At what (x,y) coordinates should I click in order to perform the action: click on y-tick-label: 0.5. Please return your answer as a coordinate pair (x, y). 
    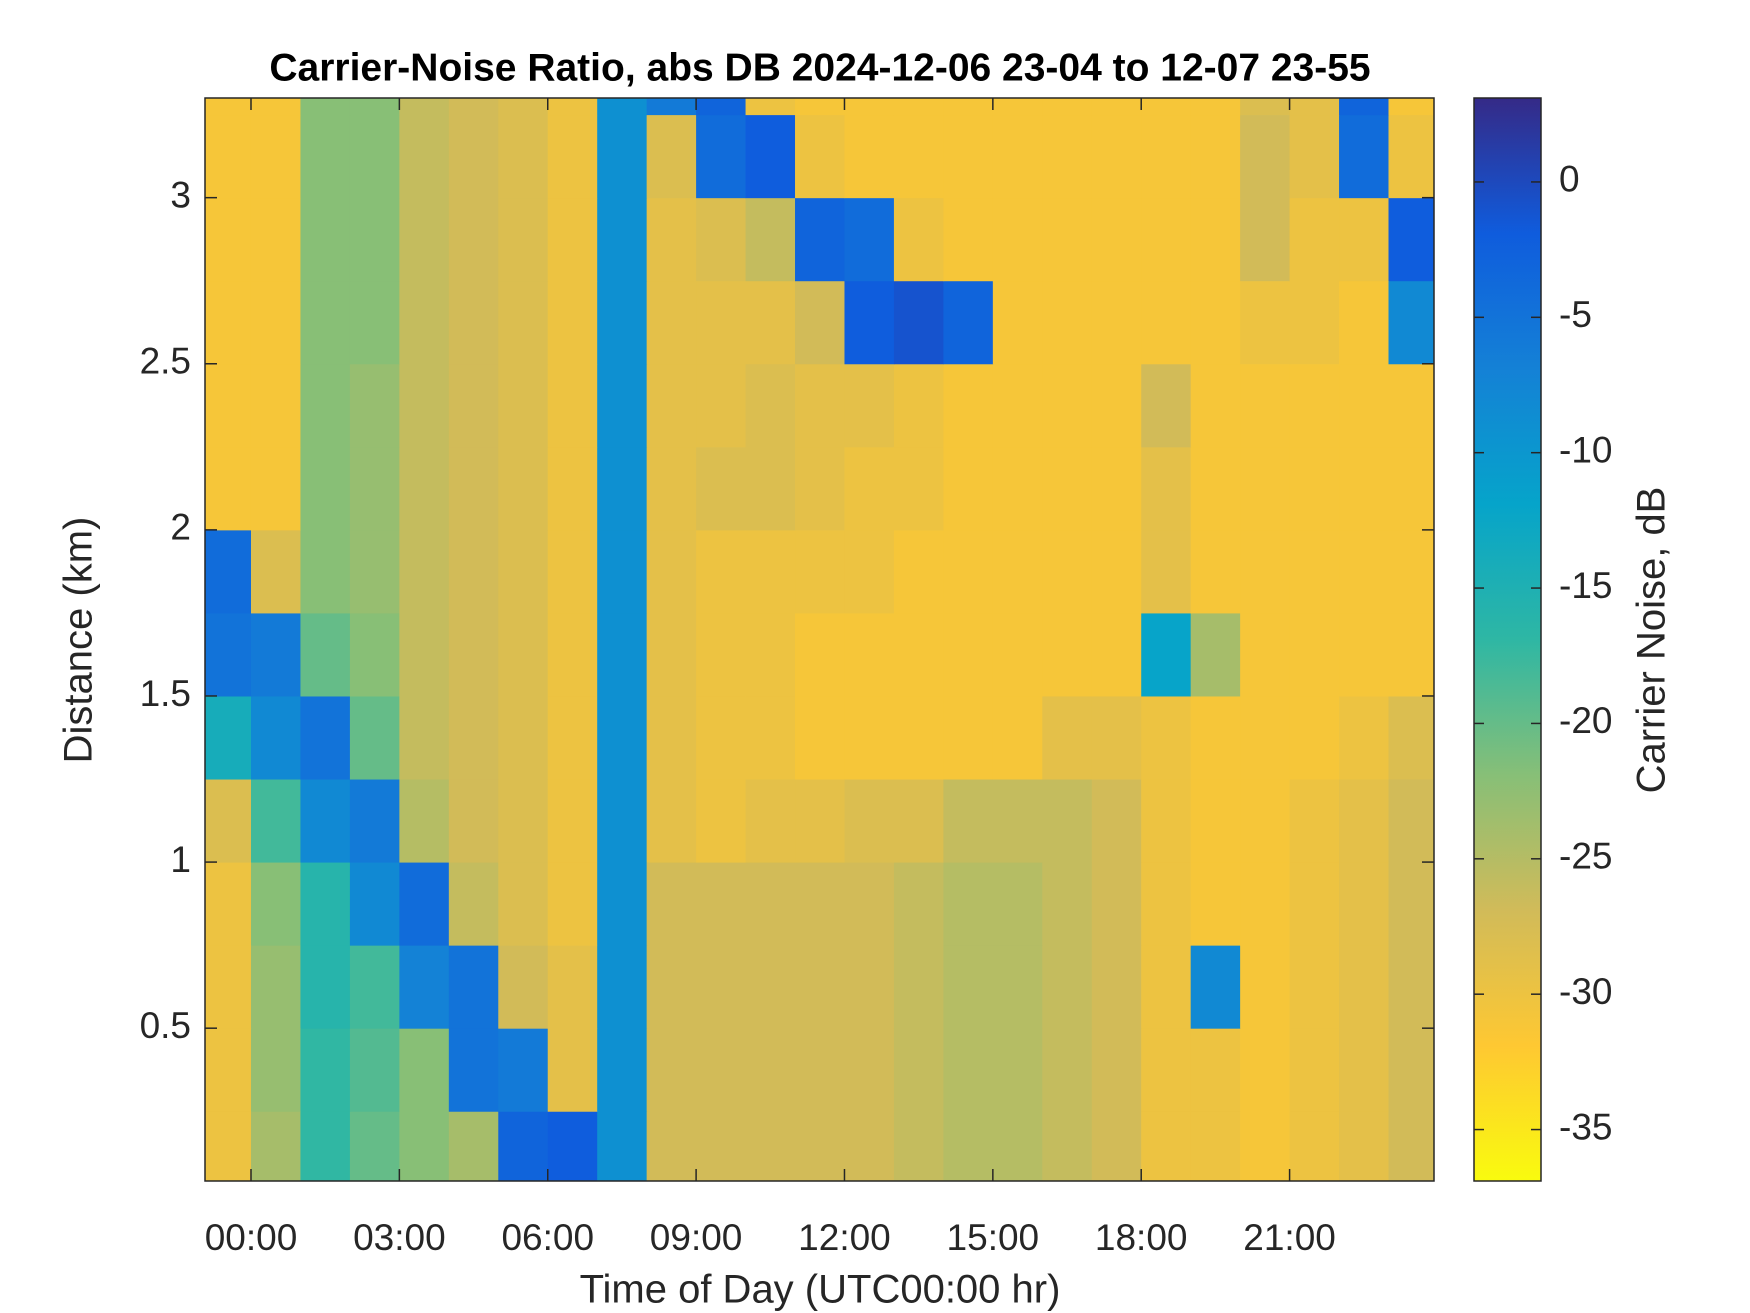
    Looking at the image, I should click on (165, 1025).